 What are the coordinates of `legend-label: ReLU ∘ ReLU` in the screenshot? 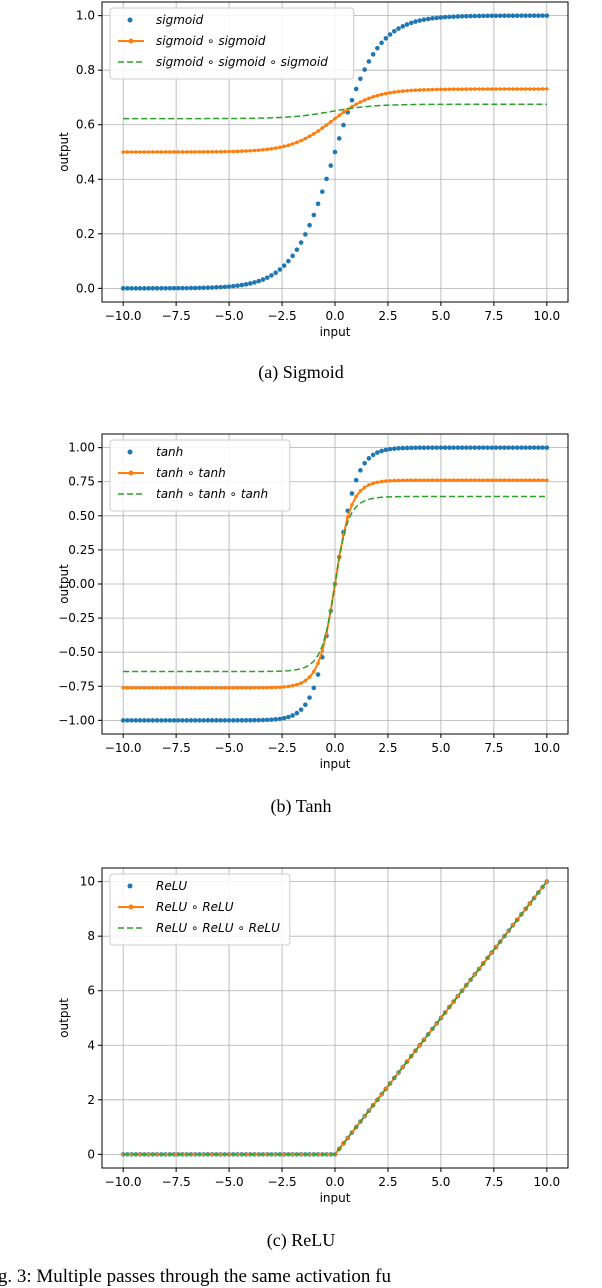 It's located at (195, 907).